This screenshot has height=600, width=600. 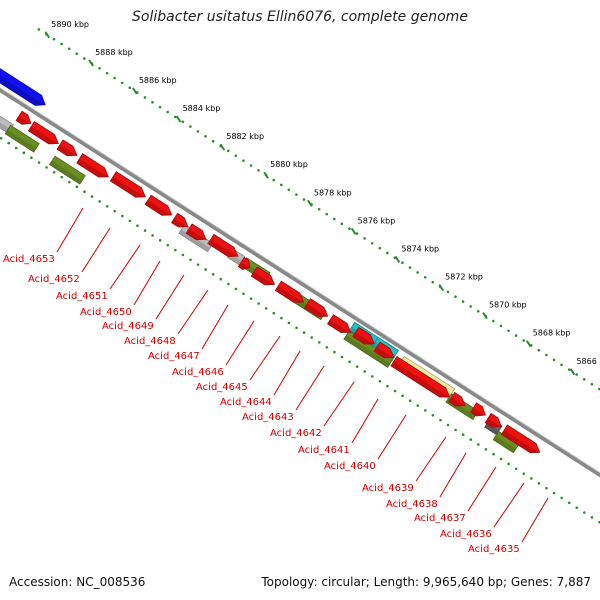 I want to click on gene-label: Acid_4646, so click(x=198, y=372).